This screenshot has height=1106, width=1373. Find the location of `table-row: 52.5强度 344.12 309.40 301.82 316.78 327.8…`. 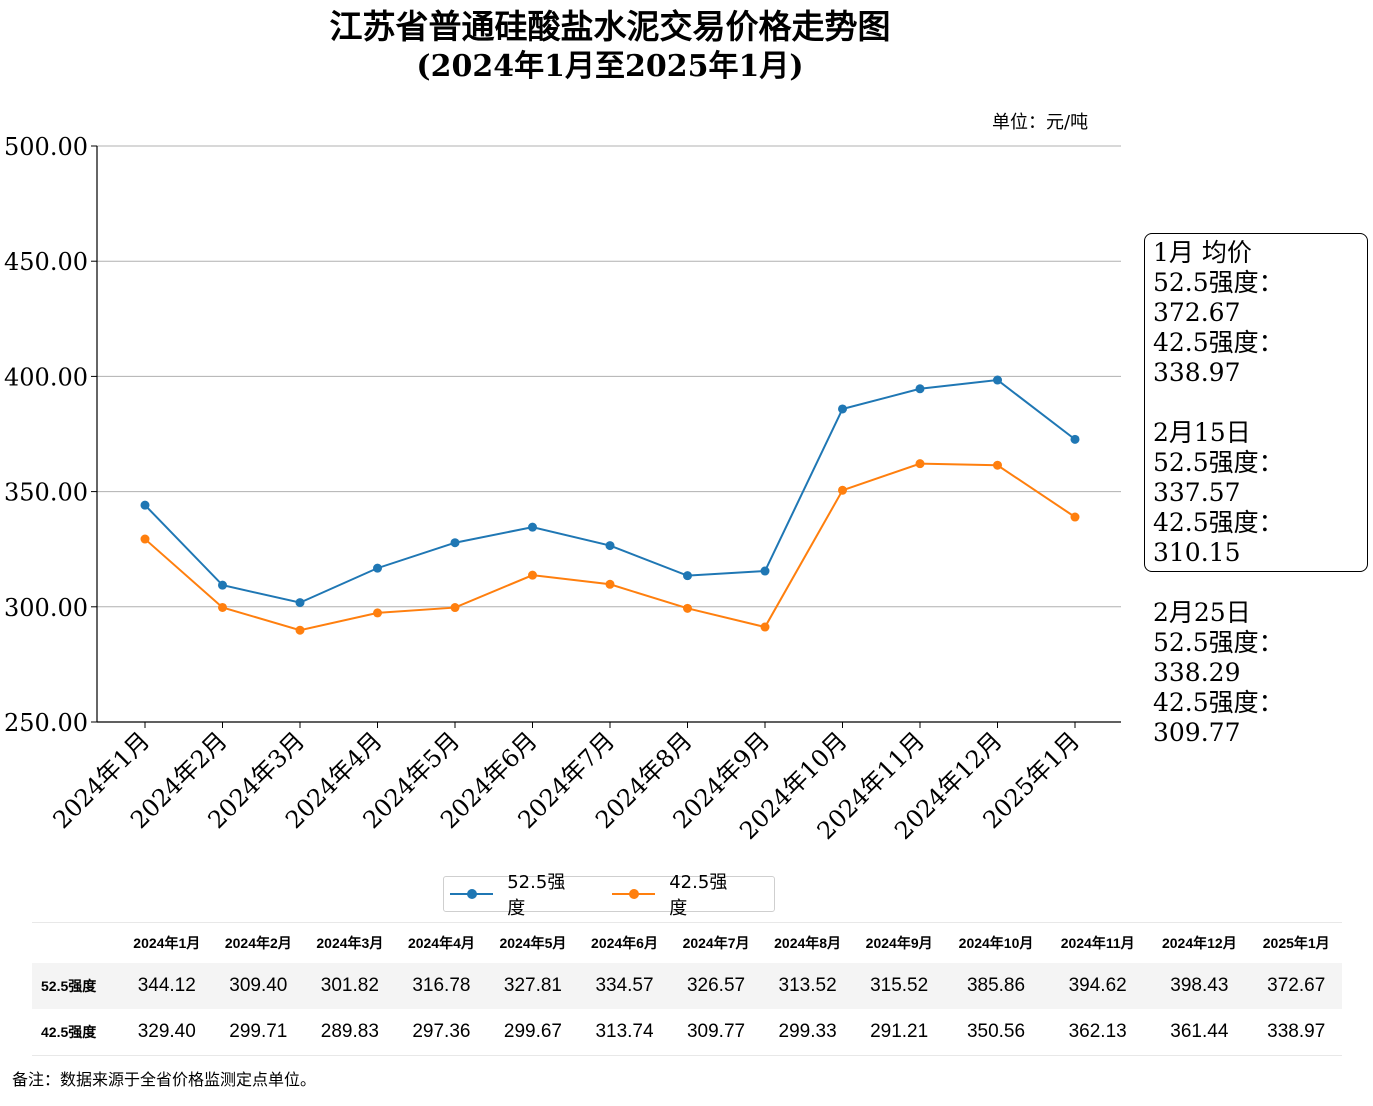

table-row: 52.5强度 344.12 309.40 301.82 316.78 327.8… is located at coordinates (687, 986).